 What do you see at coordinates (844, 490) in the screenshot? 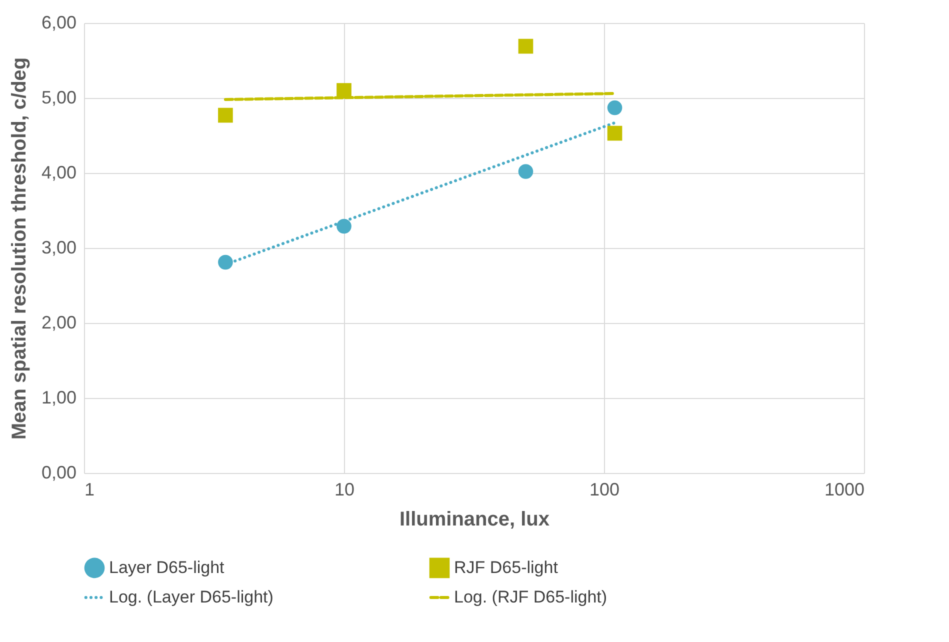
I see `x-tick-label: 1000` at bounding box center [844, 490].